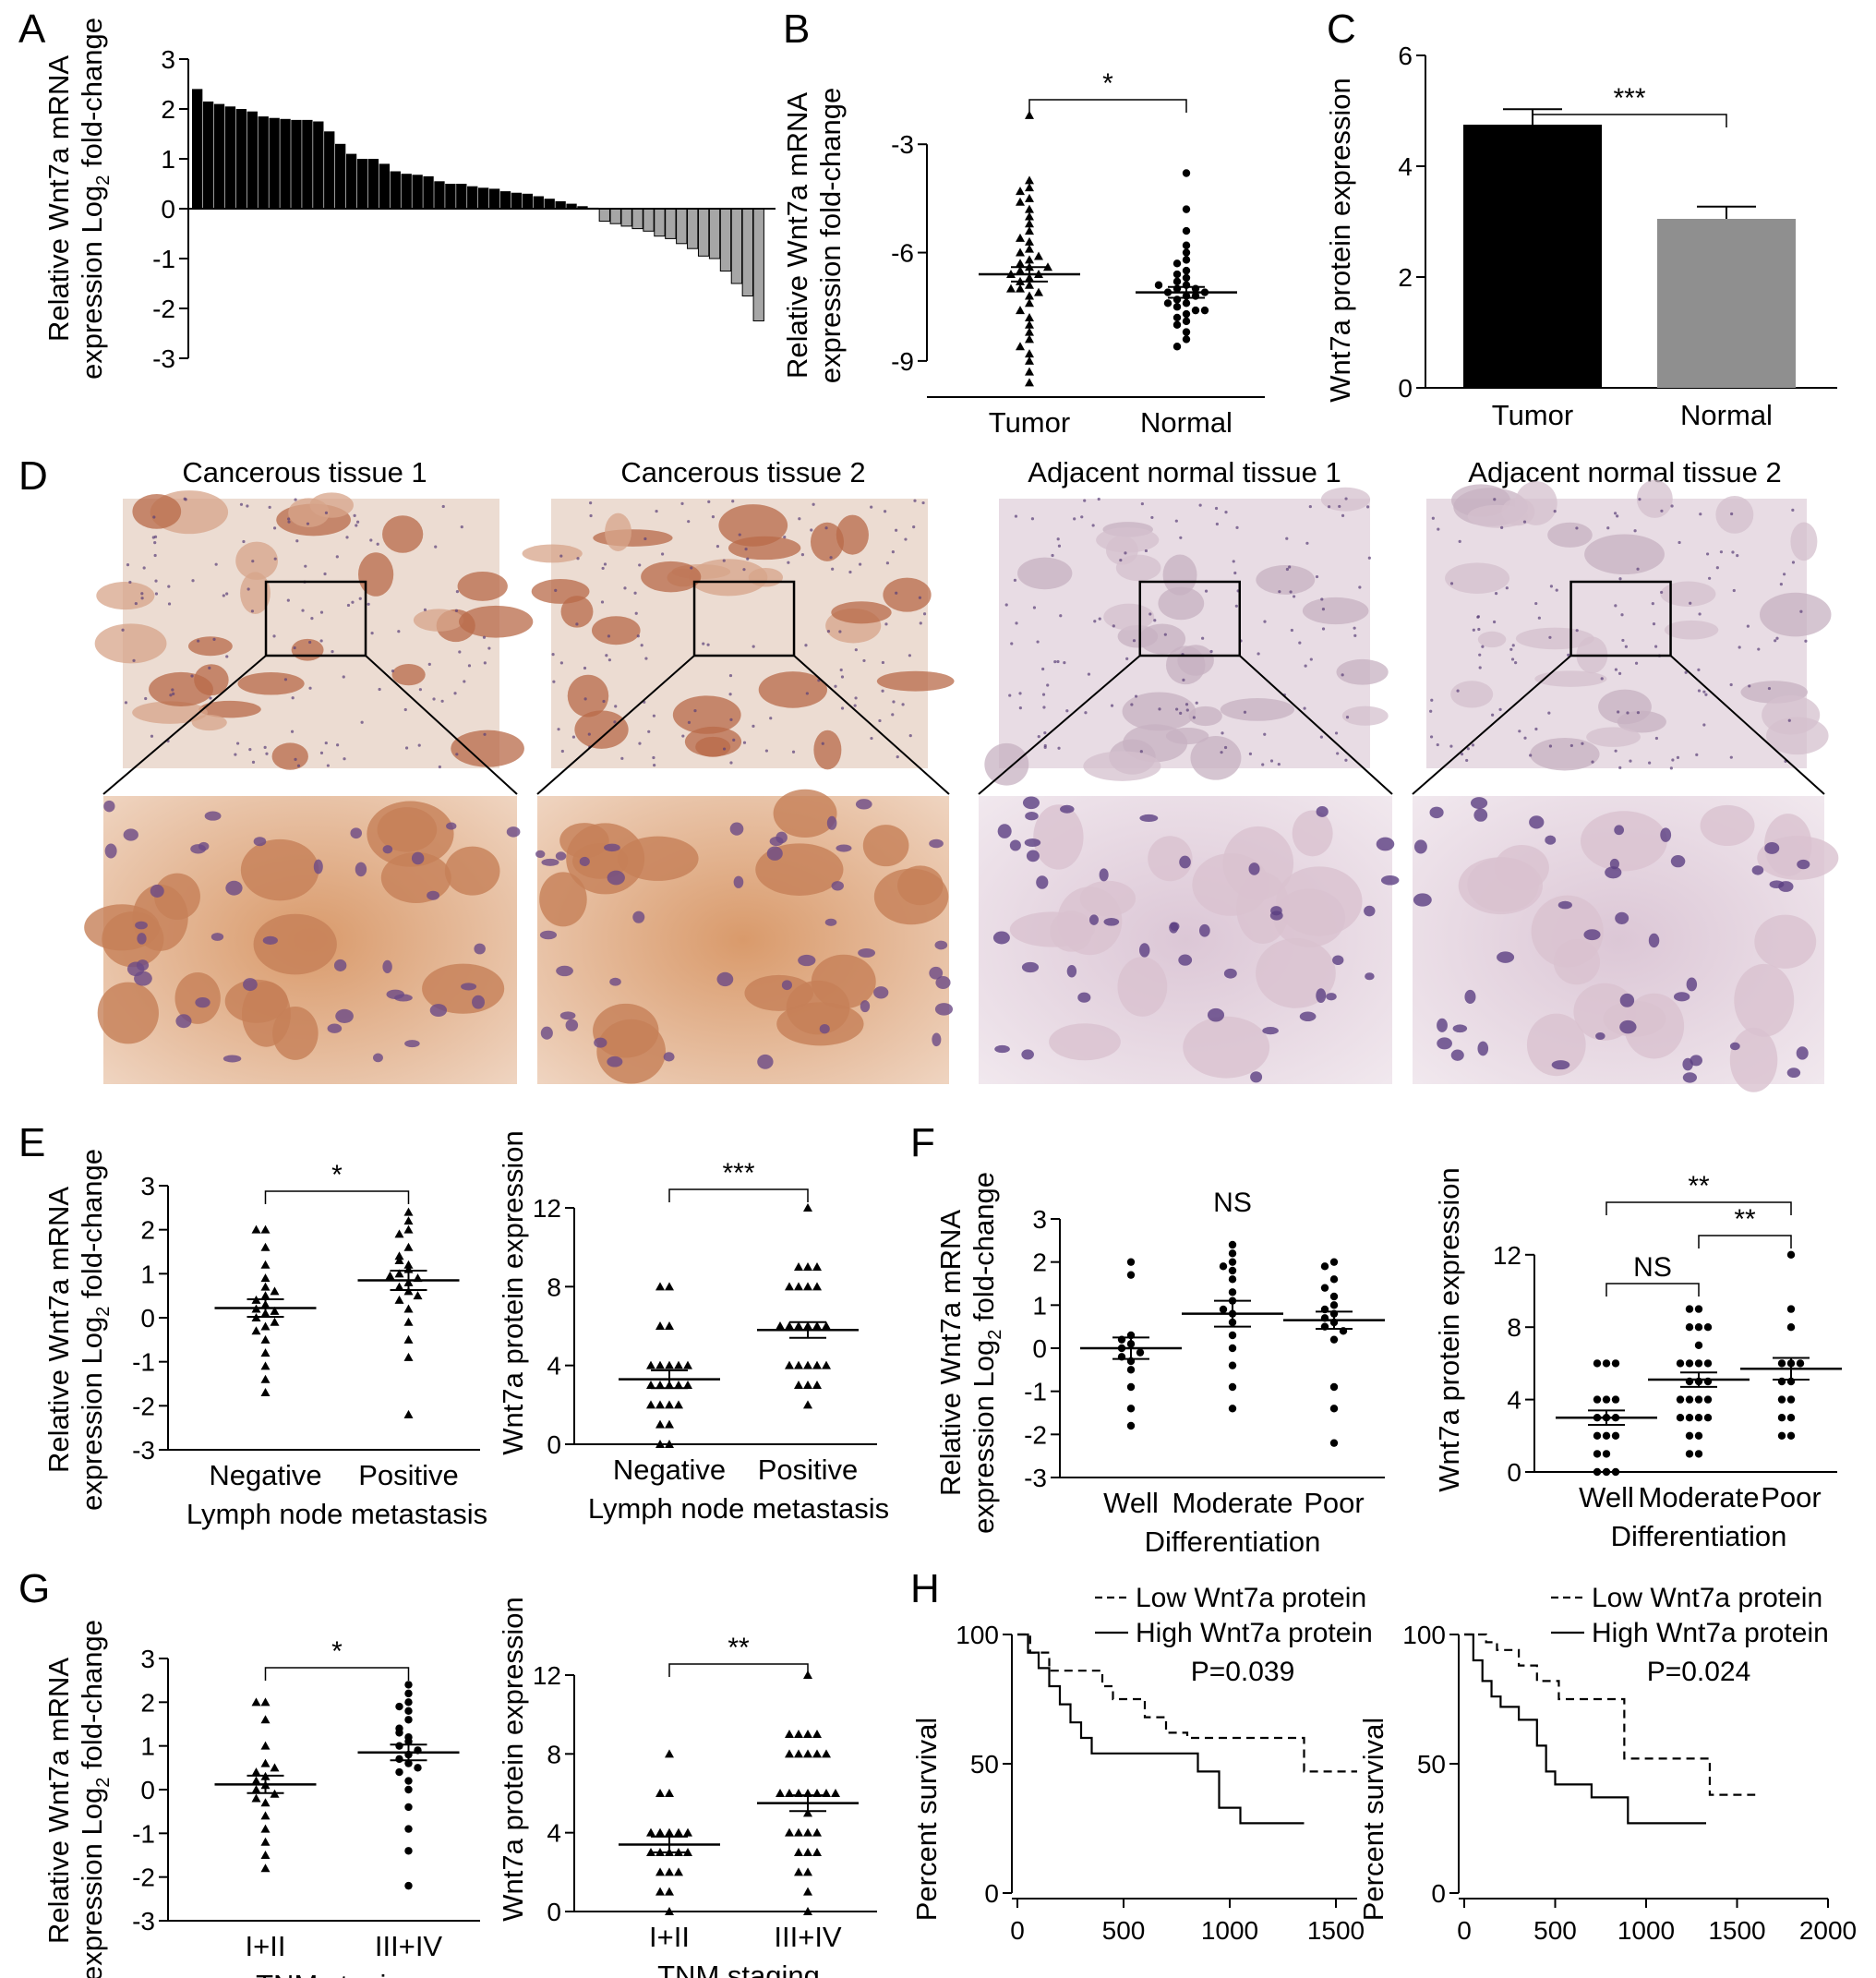 The image size is (1876, 1978). I want to click on chart-h2-legend-label-1: High Wnt7a protein, so click(1710, 1633).